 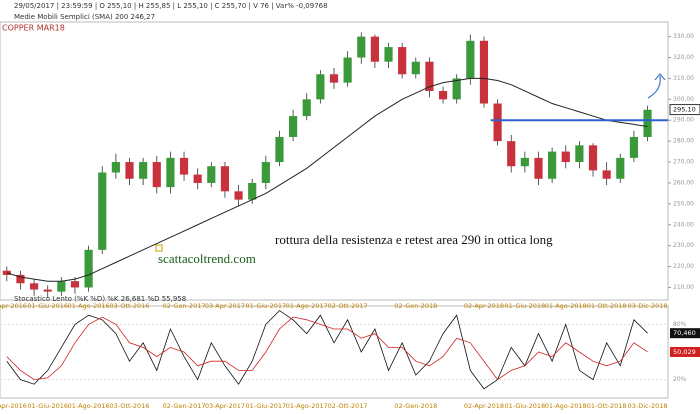 What do you see at coordinates (683, 162) in the screenshot?
I see `y-tick-label: 270,00` at bounding box center [683, 162].